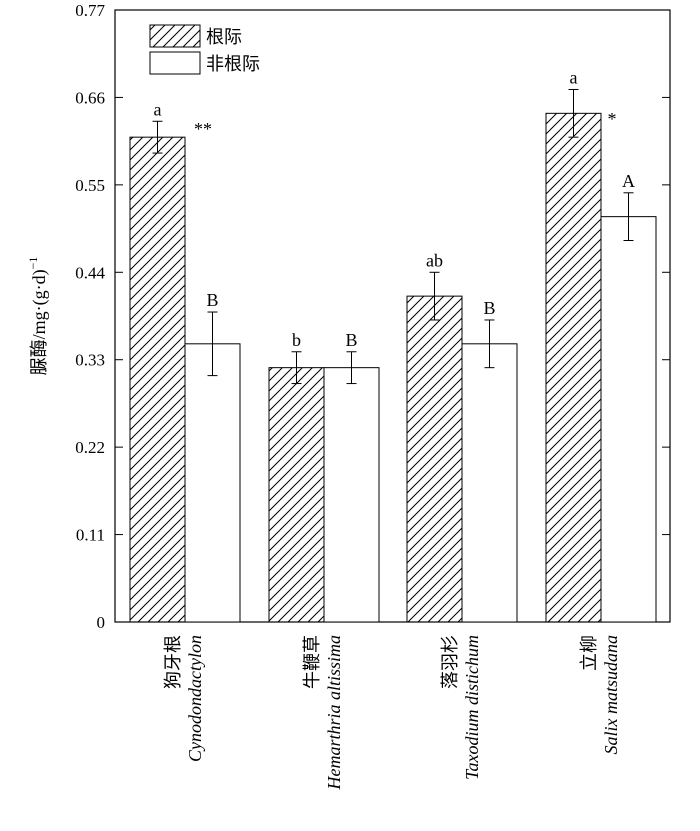 This screenshot has height=831, width=700. Describe the element at coordinates (90, 272) in the screenshot. I see `y-tick-label: 0.44` at that location.